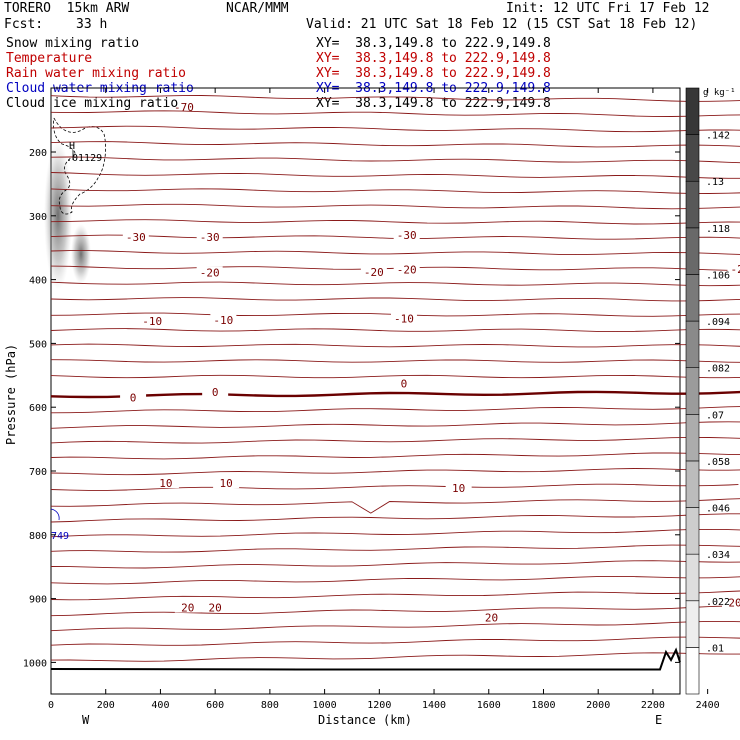 The height and width of the screenshot is (740, 740). Describe the element at coordinates (67, 8) in the screenshot. I see `model-title: TORERO 15km ARW` at that location.